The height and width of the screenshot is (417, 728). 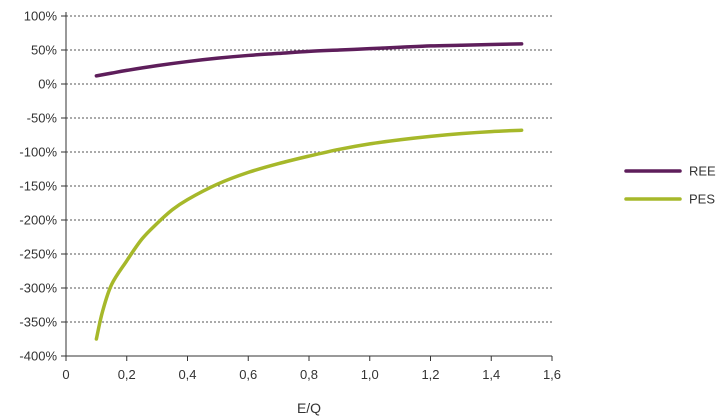 I want to click on legend-label-pes: PES, so click(x=702, y=199).